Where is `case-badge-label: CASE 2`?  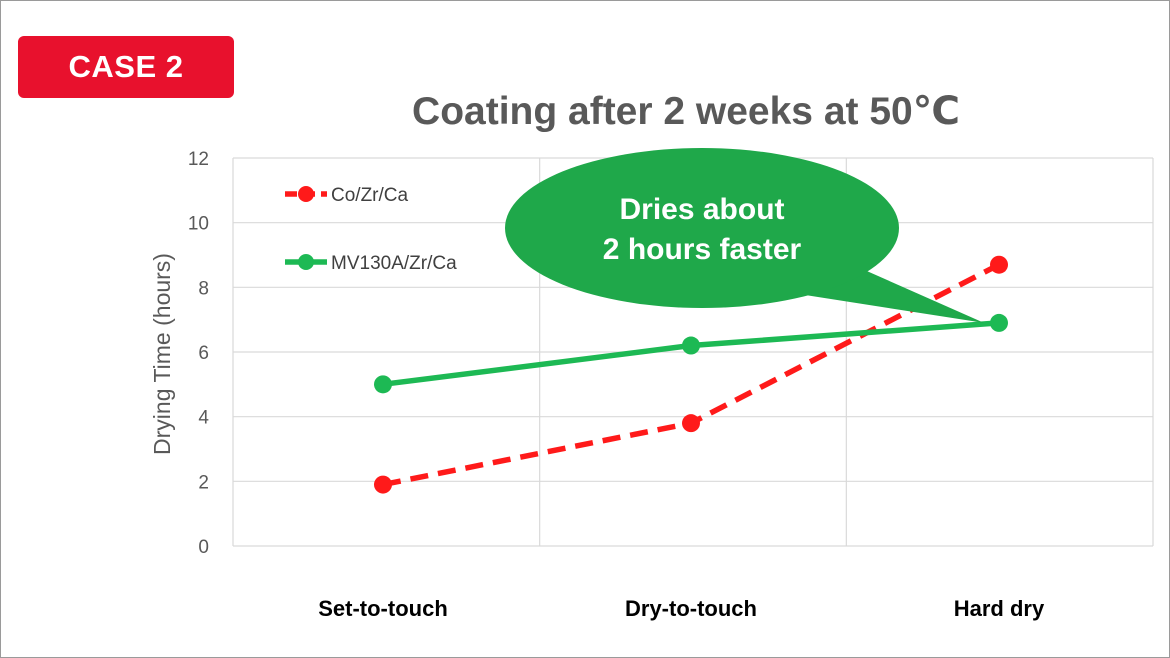
case-badge-label: CASE 2 is located at coordinates (126, 66).